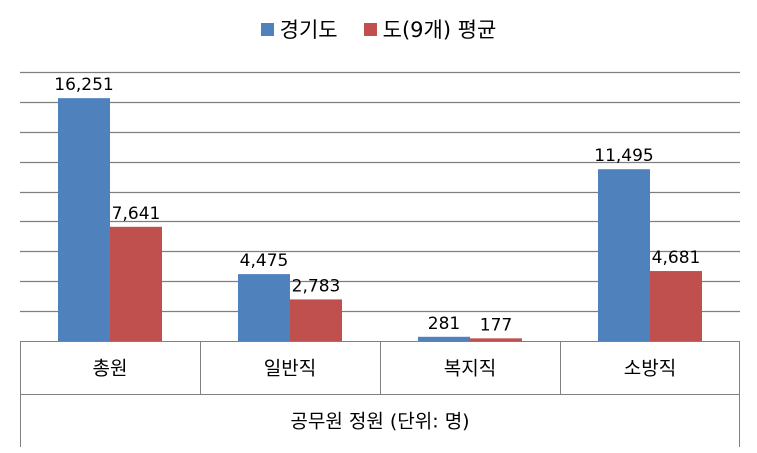  Describe the element at coordinates (496, 325) in the screenshot. I see `data-label: 177` at that location.